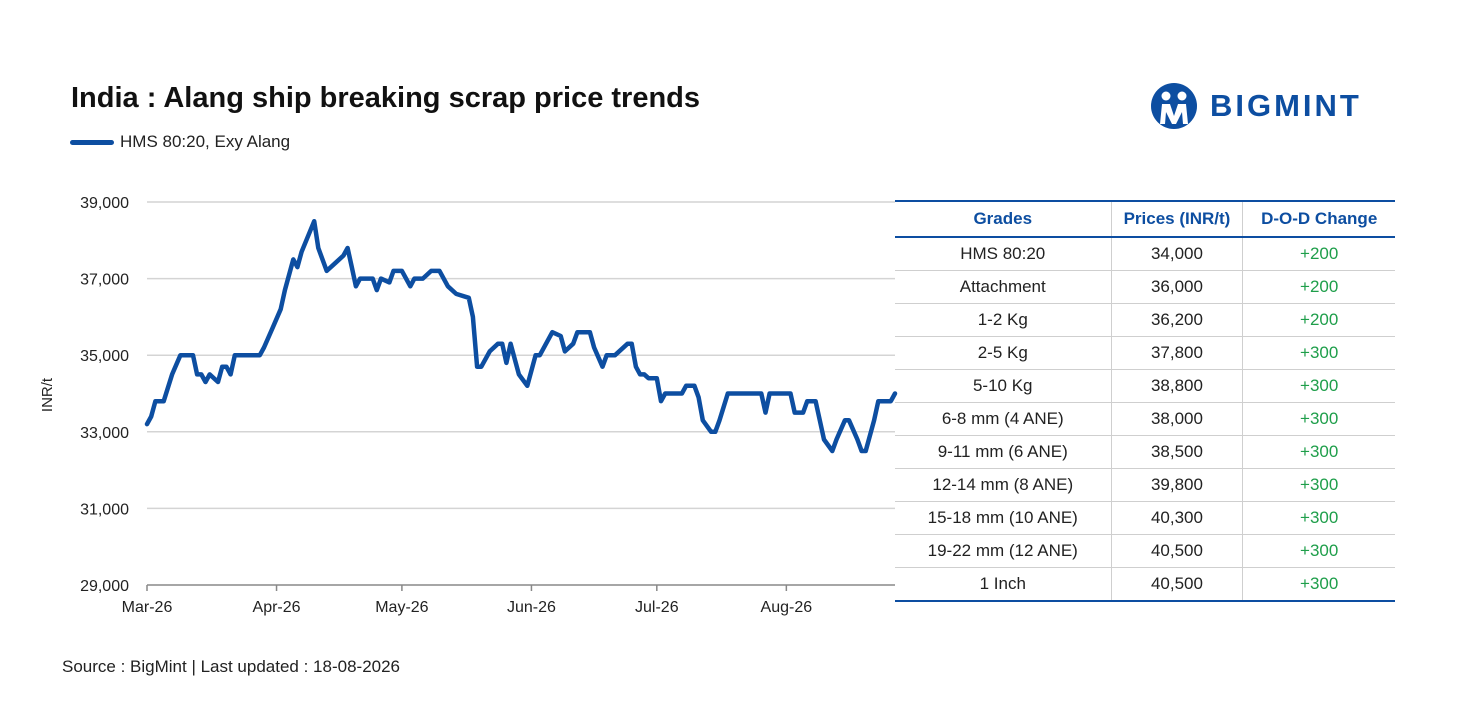  Describe the element at coordinates (401, 607) in the screenshot. I see `x-tick-label: May-26` at that location.